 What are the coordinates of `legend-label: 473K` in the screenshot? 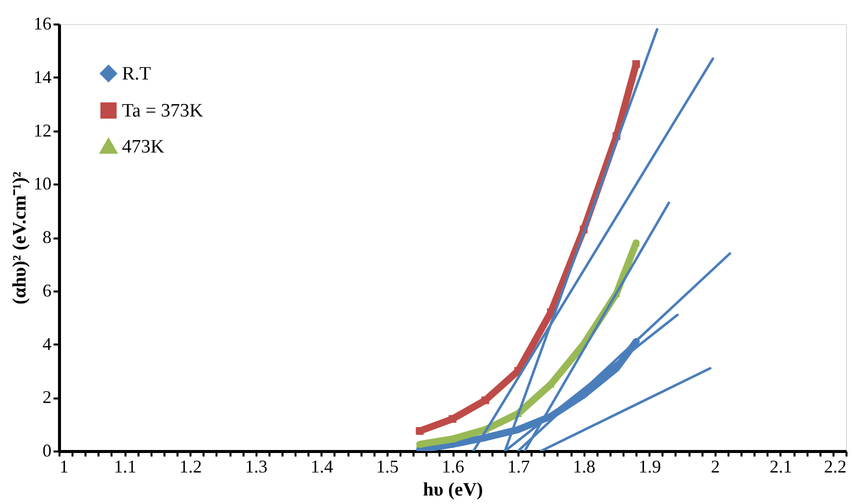 It's located at (143, 147).